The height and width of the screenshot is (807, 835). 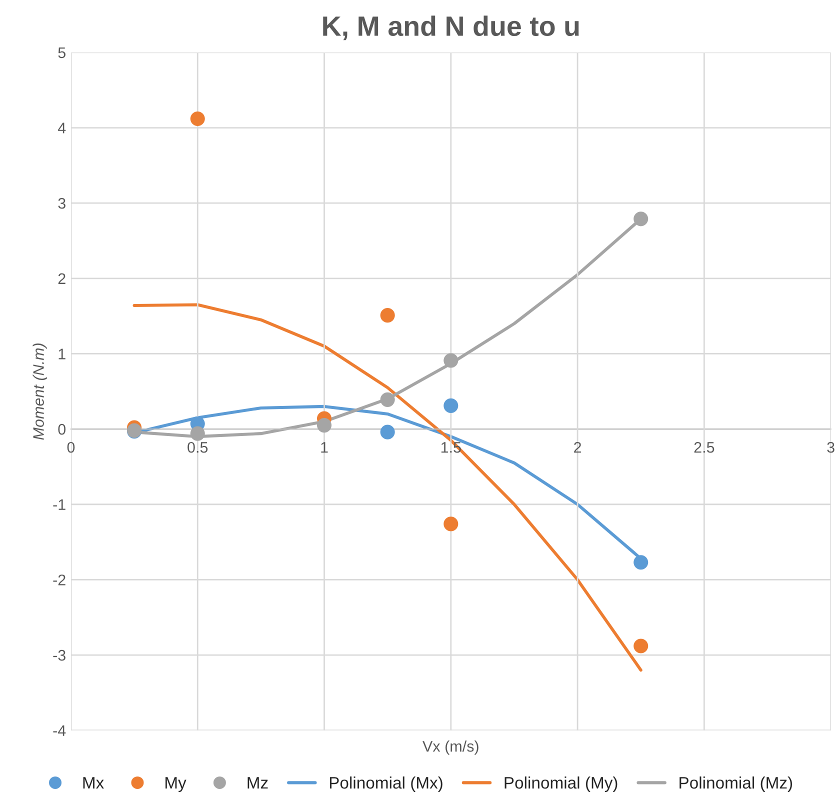 I want to click on y-axis-title: Moment (N.m), so click(x=39, y=391).